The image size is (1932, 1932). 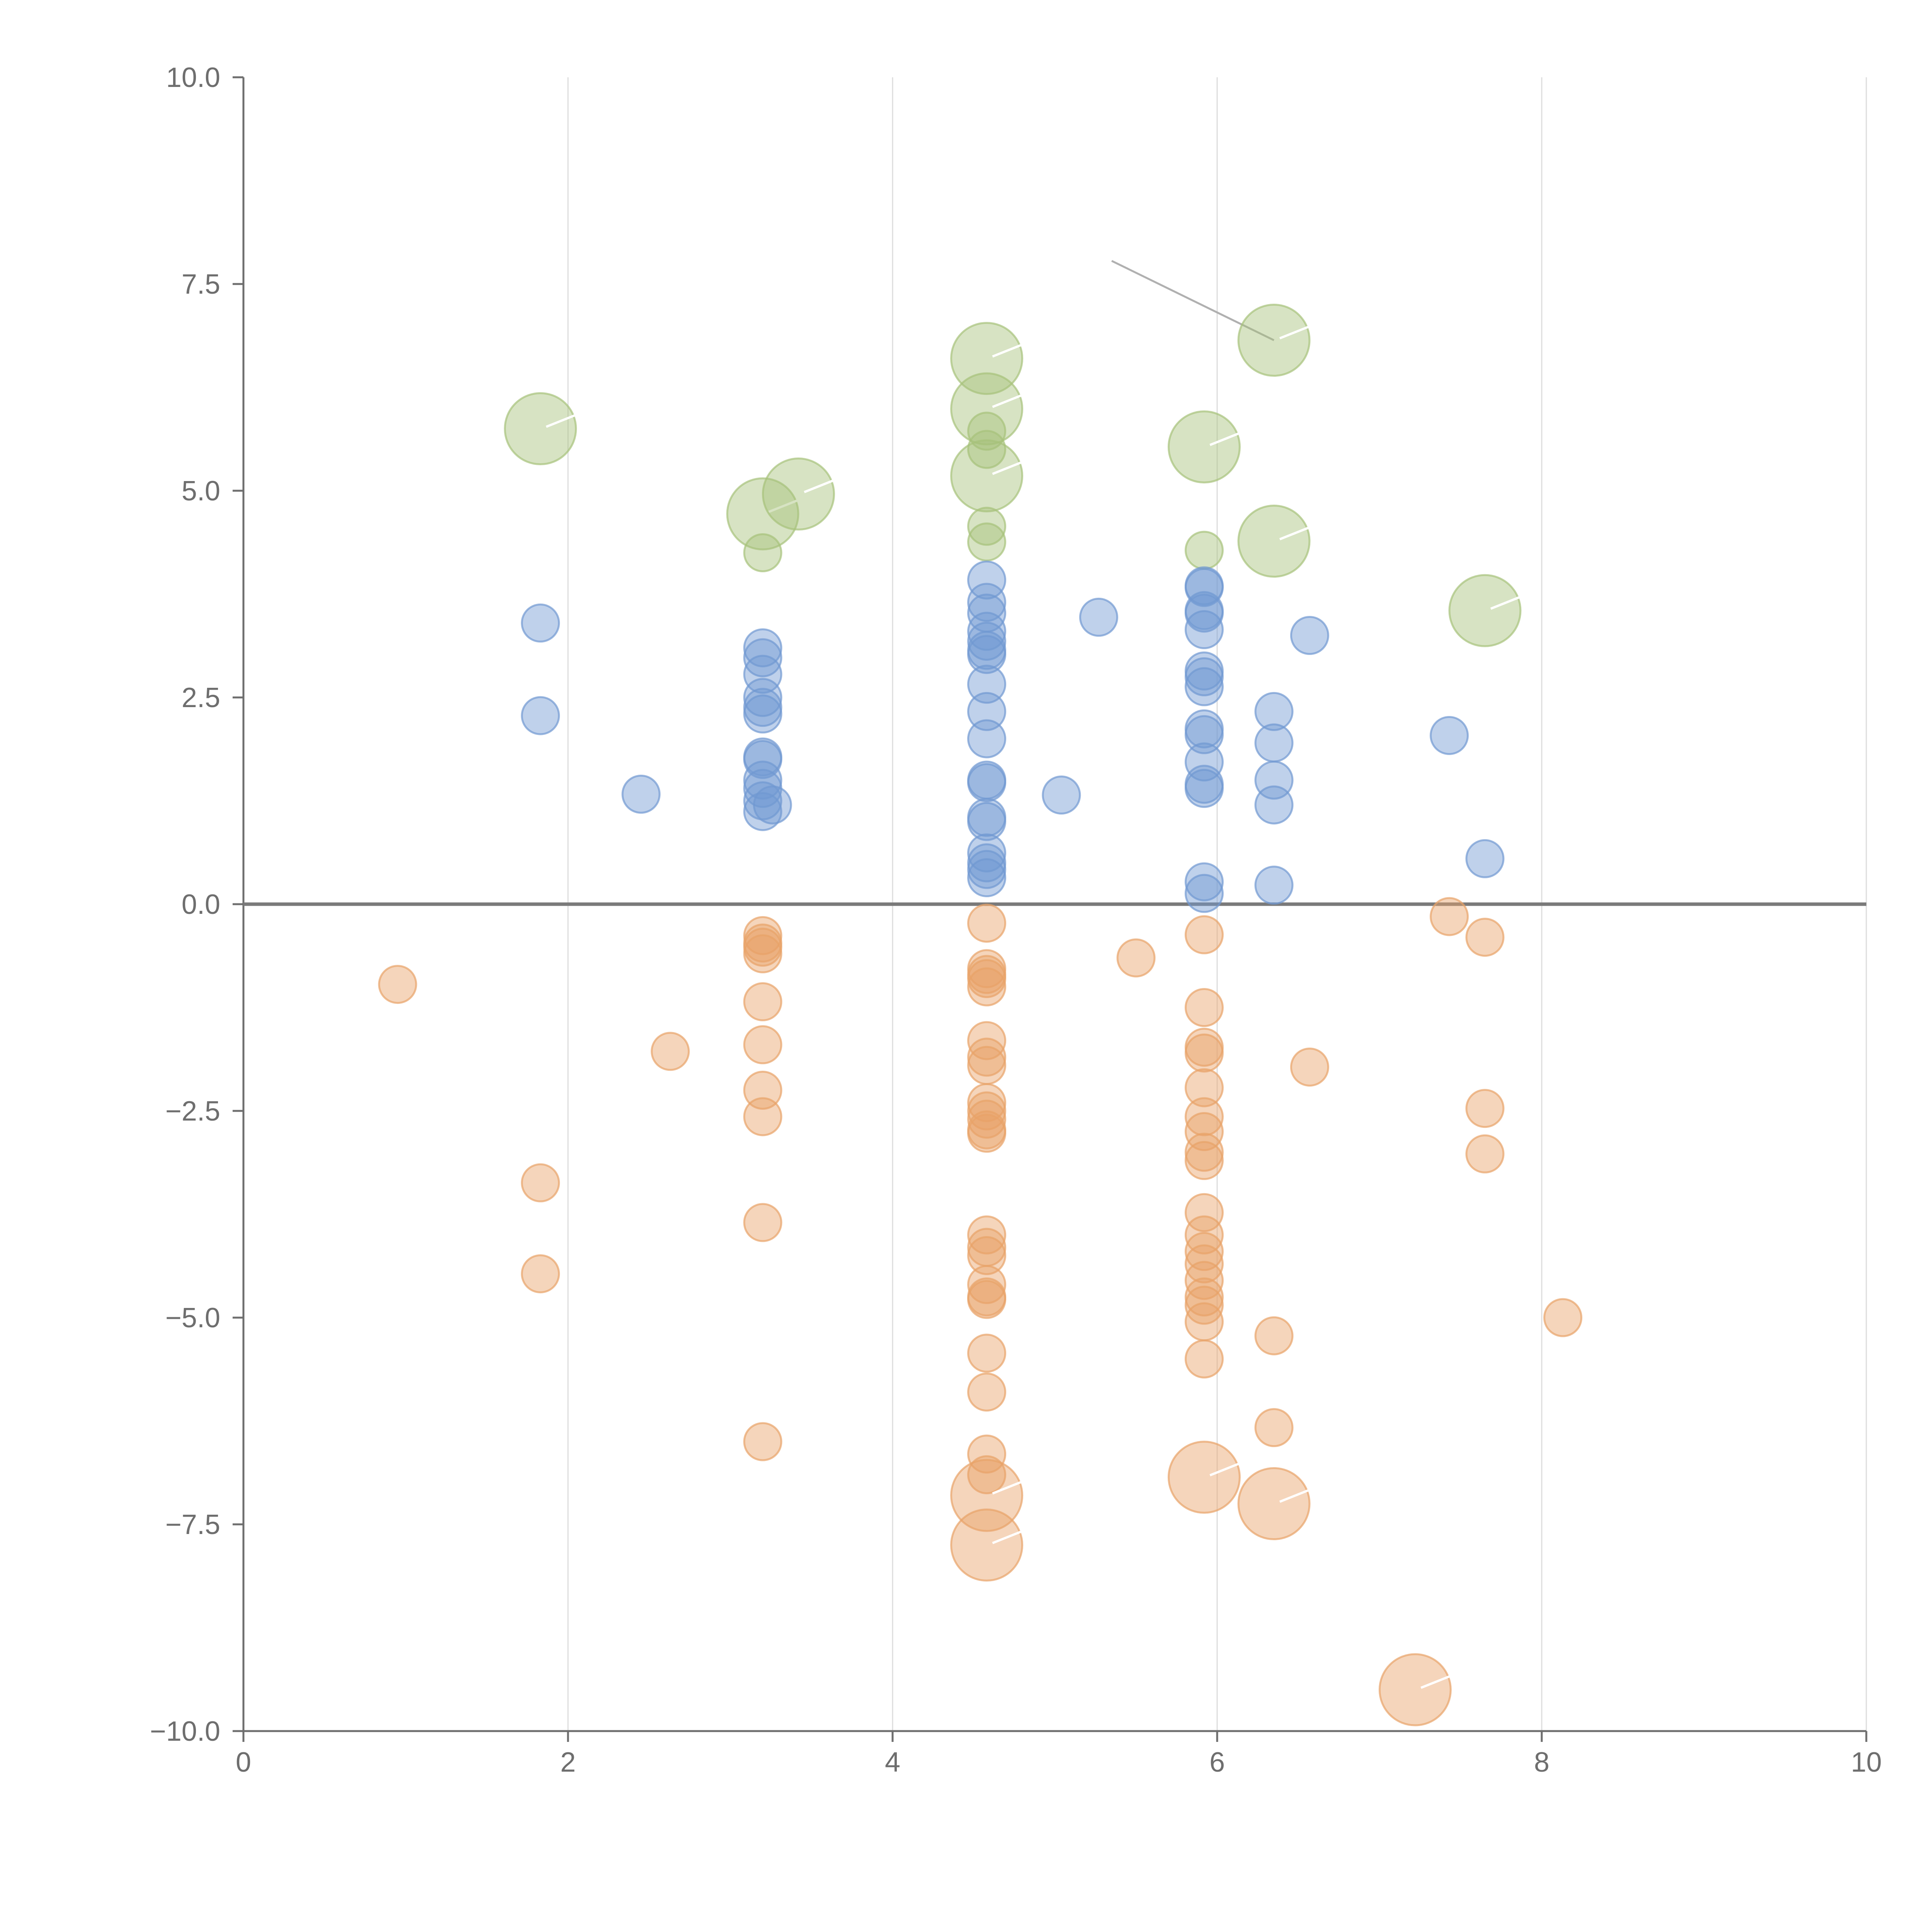 I want to click on y-tick-label: 2.5, so click(x=201, y=698).